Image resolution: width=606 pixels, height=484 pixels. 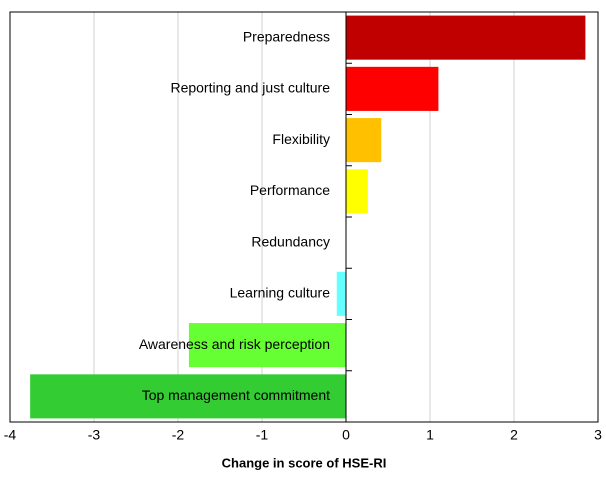 What do you see at coordinates (286, 36) in the screenshot?
I see `category-label: Preparedness` at bounding box center [286, 36].